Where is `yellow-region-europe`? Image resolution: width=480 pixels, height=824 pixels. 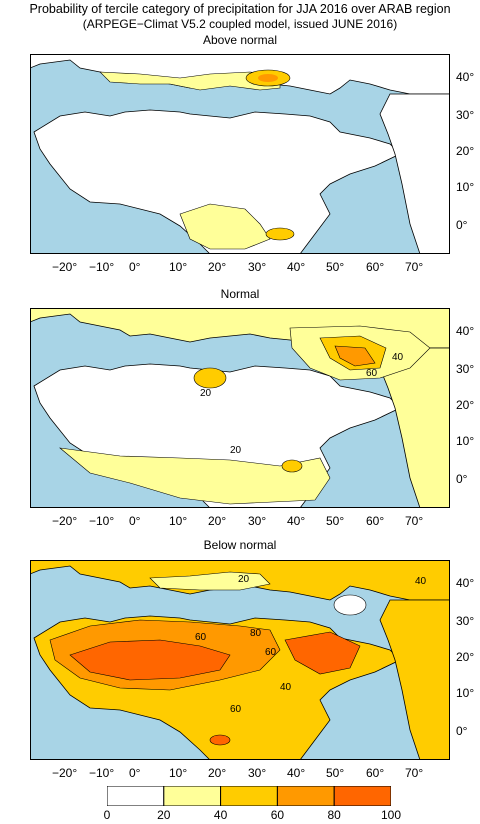
yellow-region-europe is located at coordinates (210, 581).